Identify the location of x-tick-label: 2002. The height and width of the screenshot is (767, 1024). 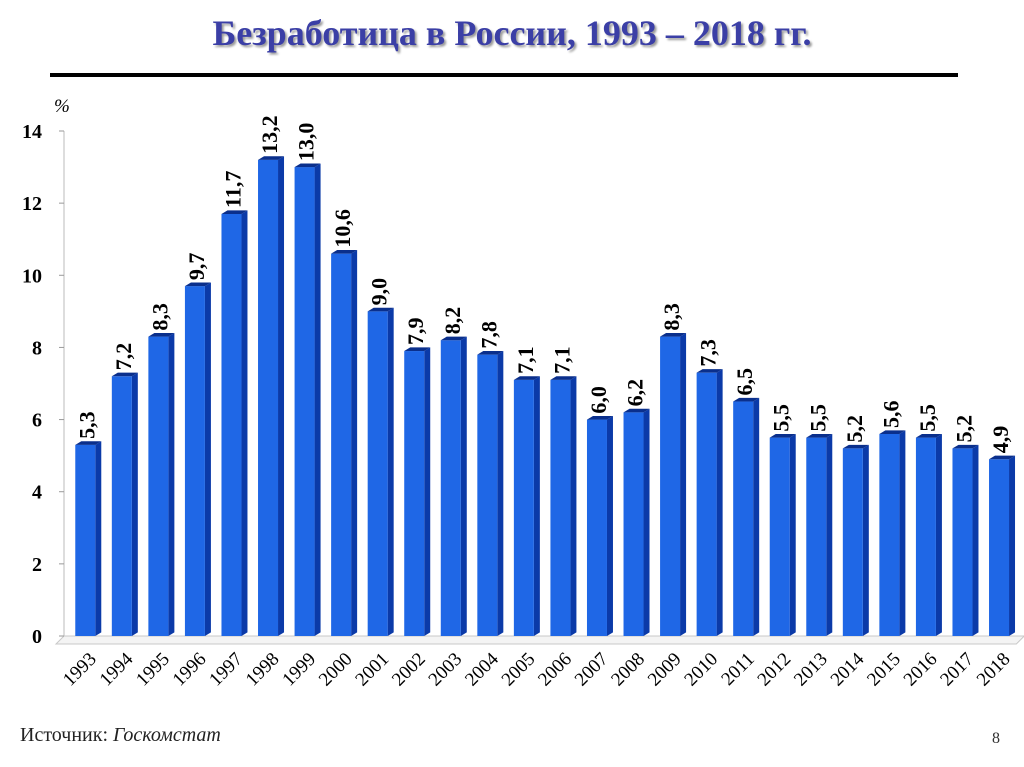
(409, 670).